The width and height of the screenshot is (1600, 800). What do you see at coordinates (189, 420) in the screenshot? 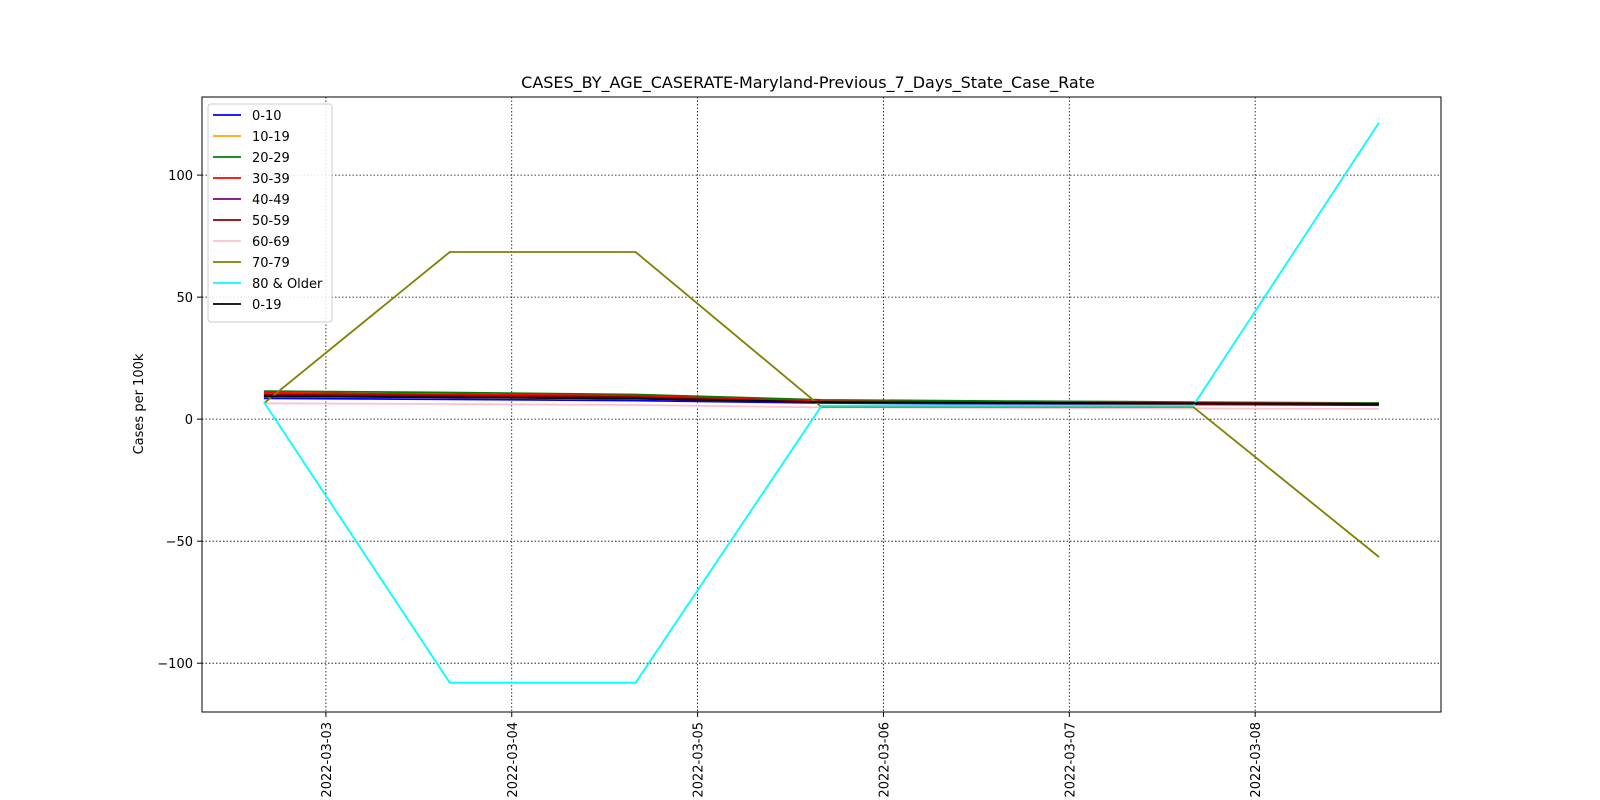
I see `y-tick-label: 0` at bounding box center [189, 420].